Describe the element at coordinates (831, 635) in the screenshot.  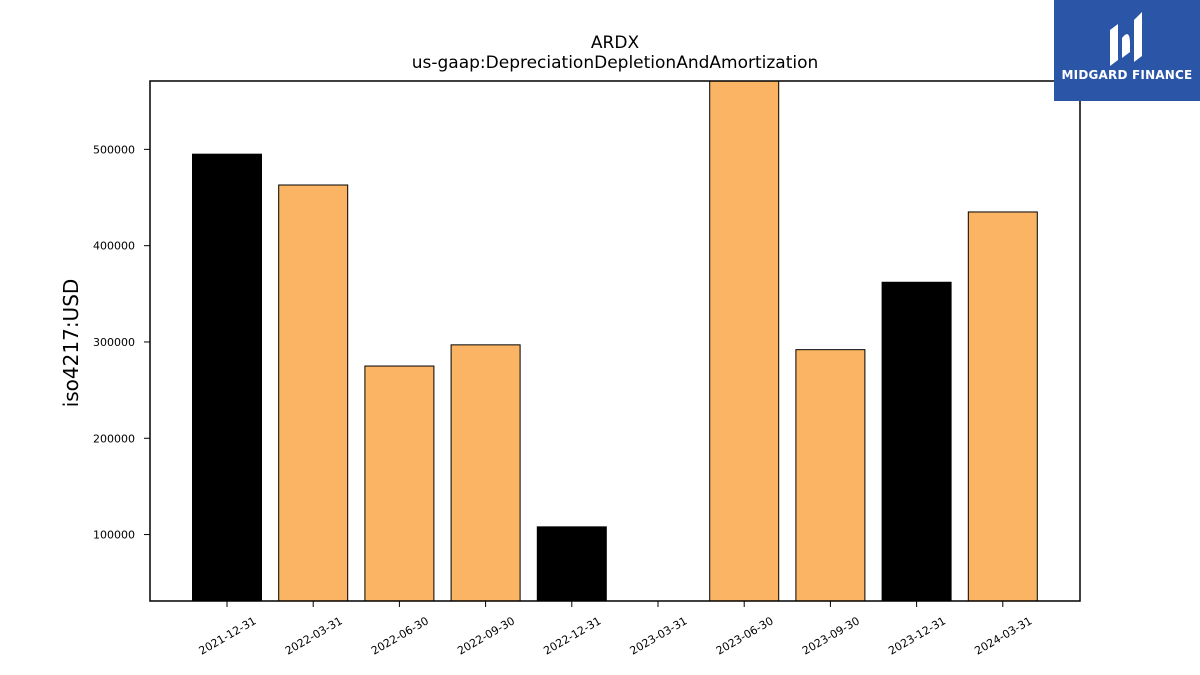
I see `x-tick-label: 2023-09-30` at that location.